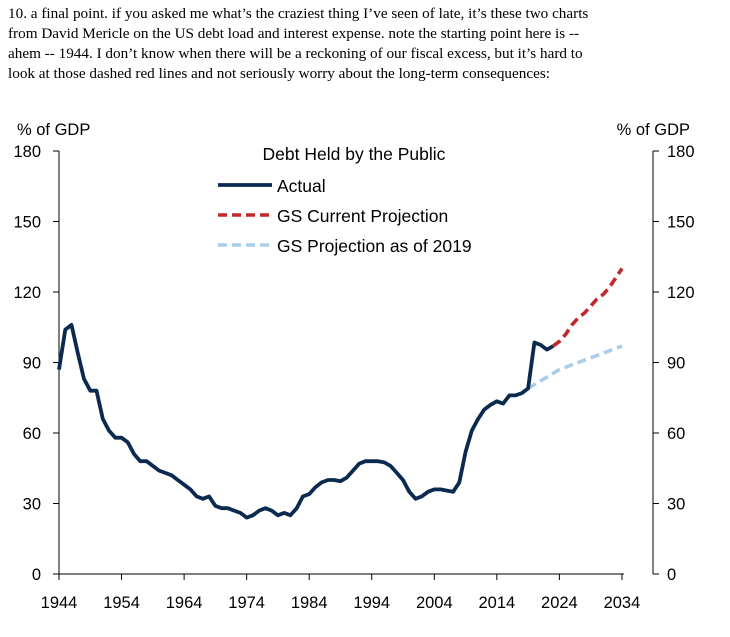  What do you see at coordinates (676, 364) in the screenshot?
I see `y-tick-label-right: 90` at bounding box center [676, 364].